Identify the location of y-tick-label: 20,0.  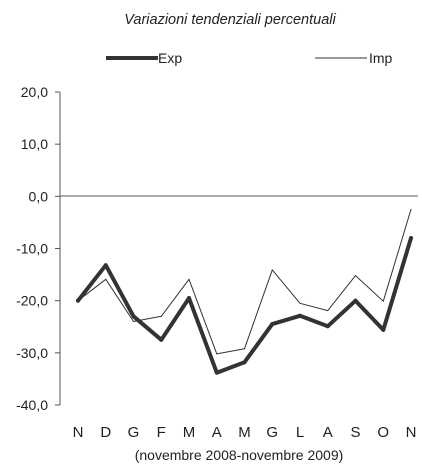
(34, 92).